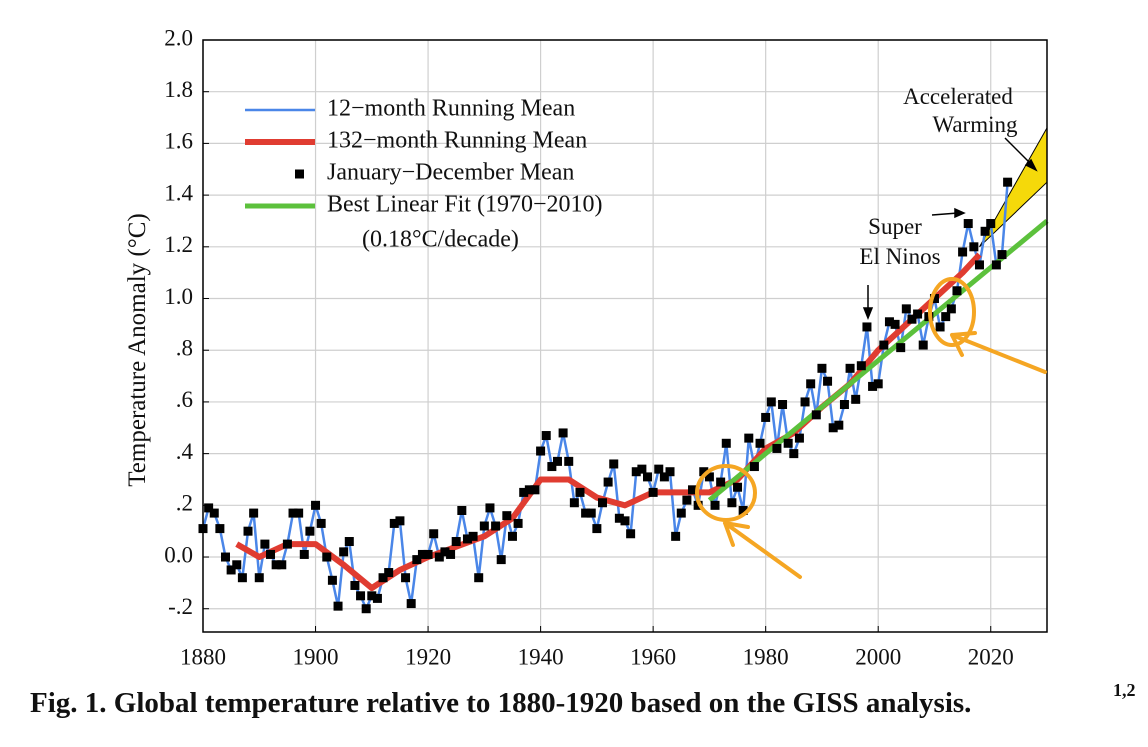  Describe the element at coordinates (653, 656) in the screenshot. I see `x-tick-label: 1960` at that location.